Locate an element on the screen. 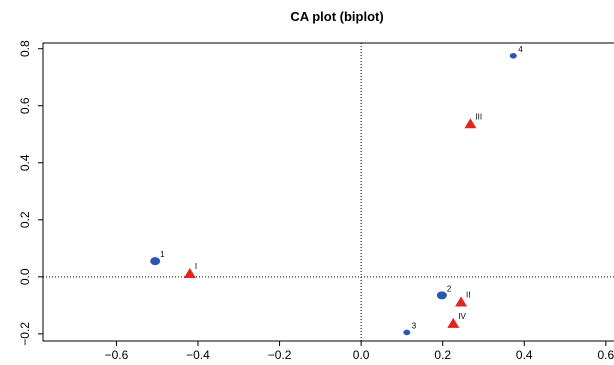 The height and width of the screenshot is (365, 614). y-tick-label: 0.4 is located at coordinates (25, 162).